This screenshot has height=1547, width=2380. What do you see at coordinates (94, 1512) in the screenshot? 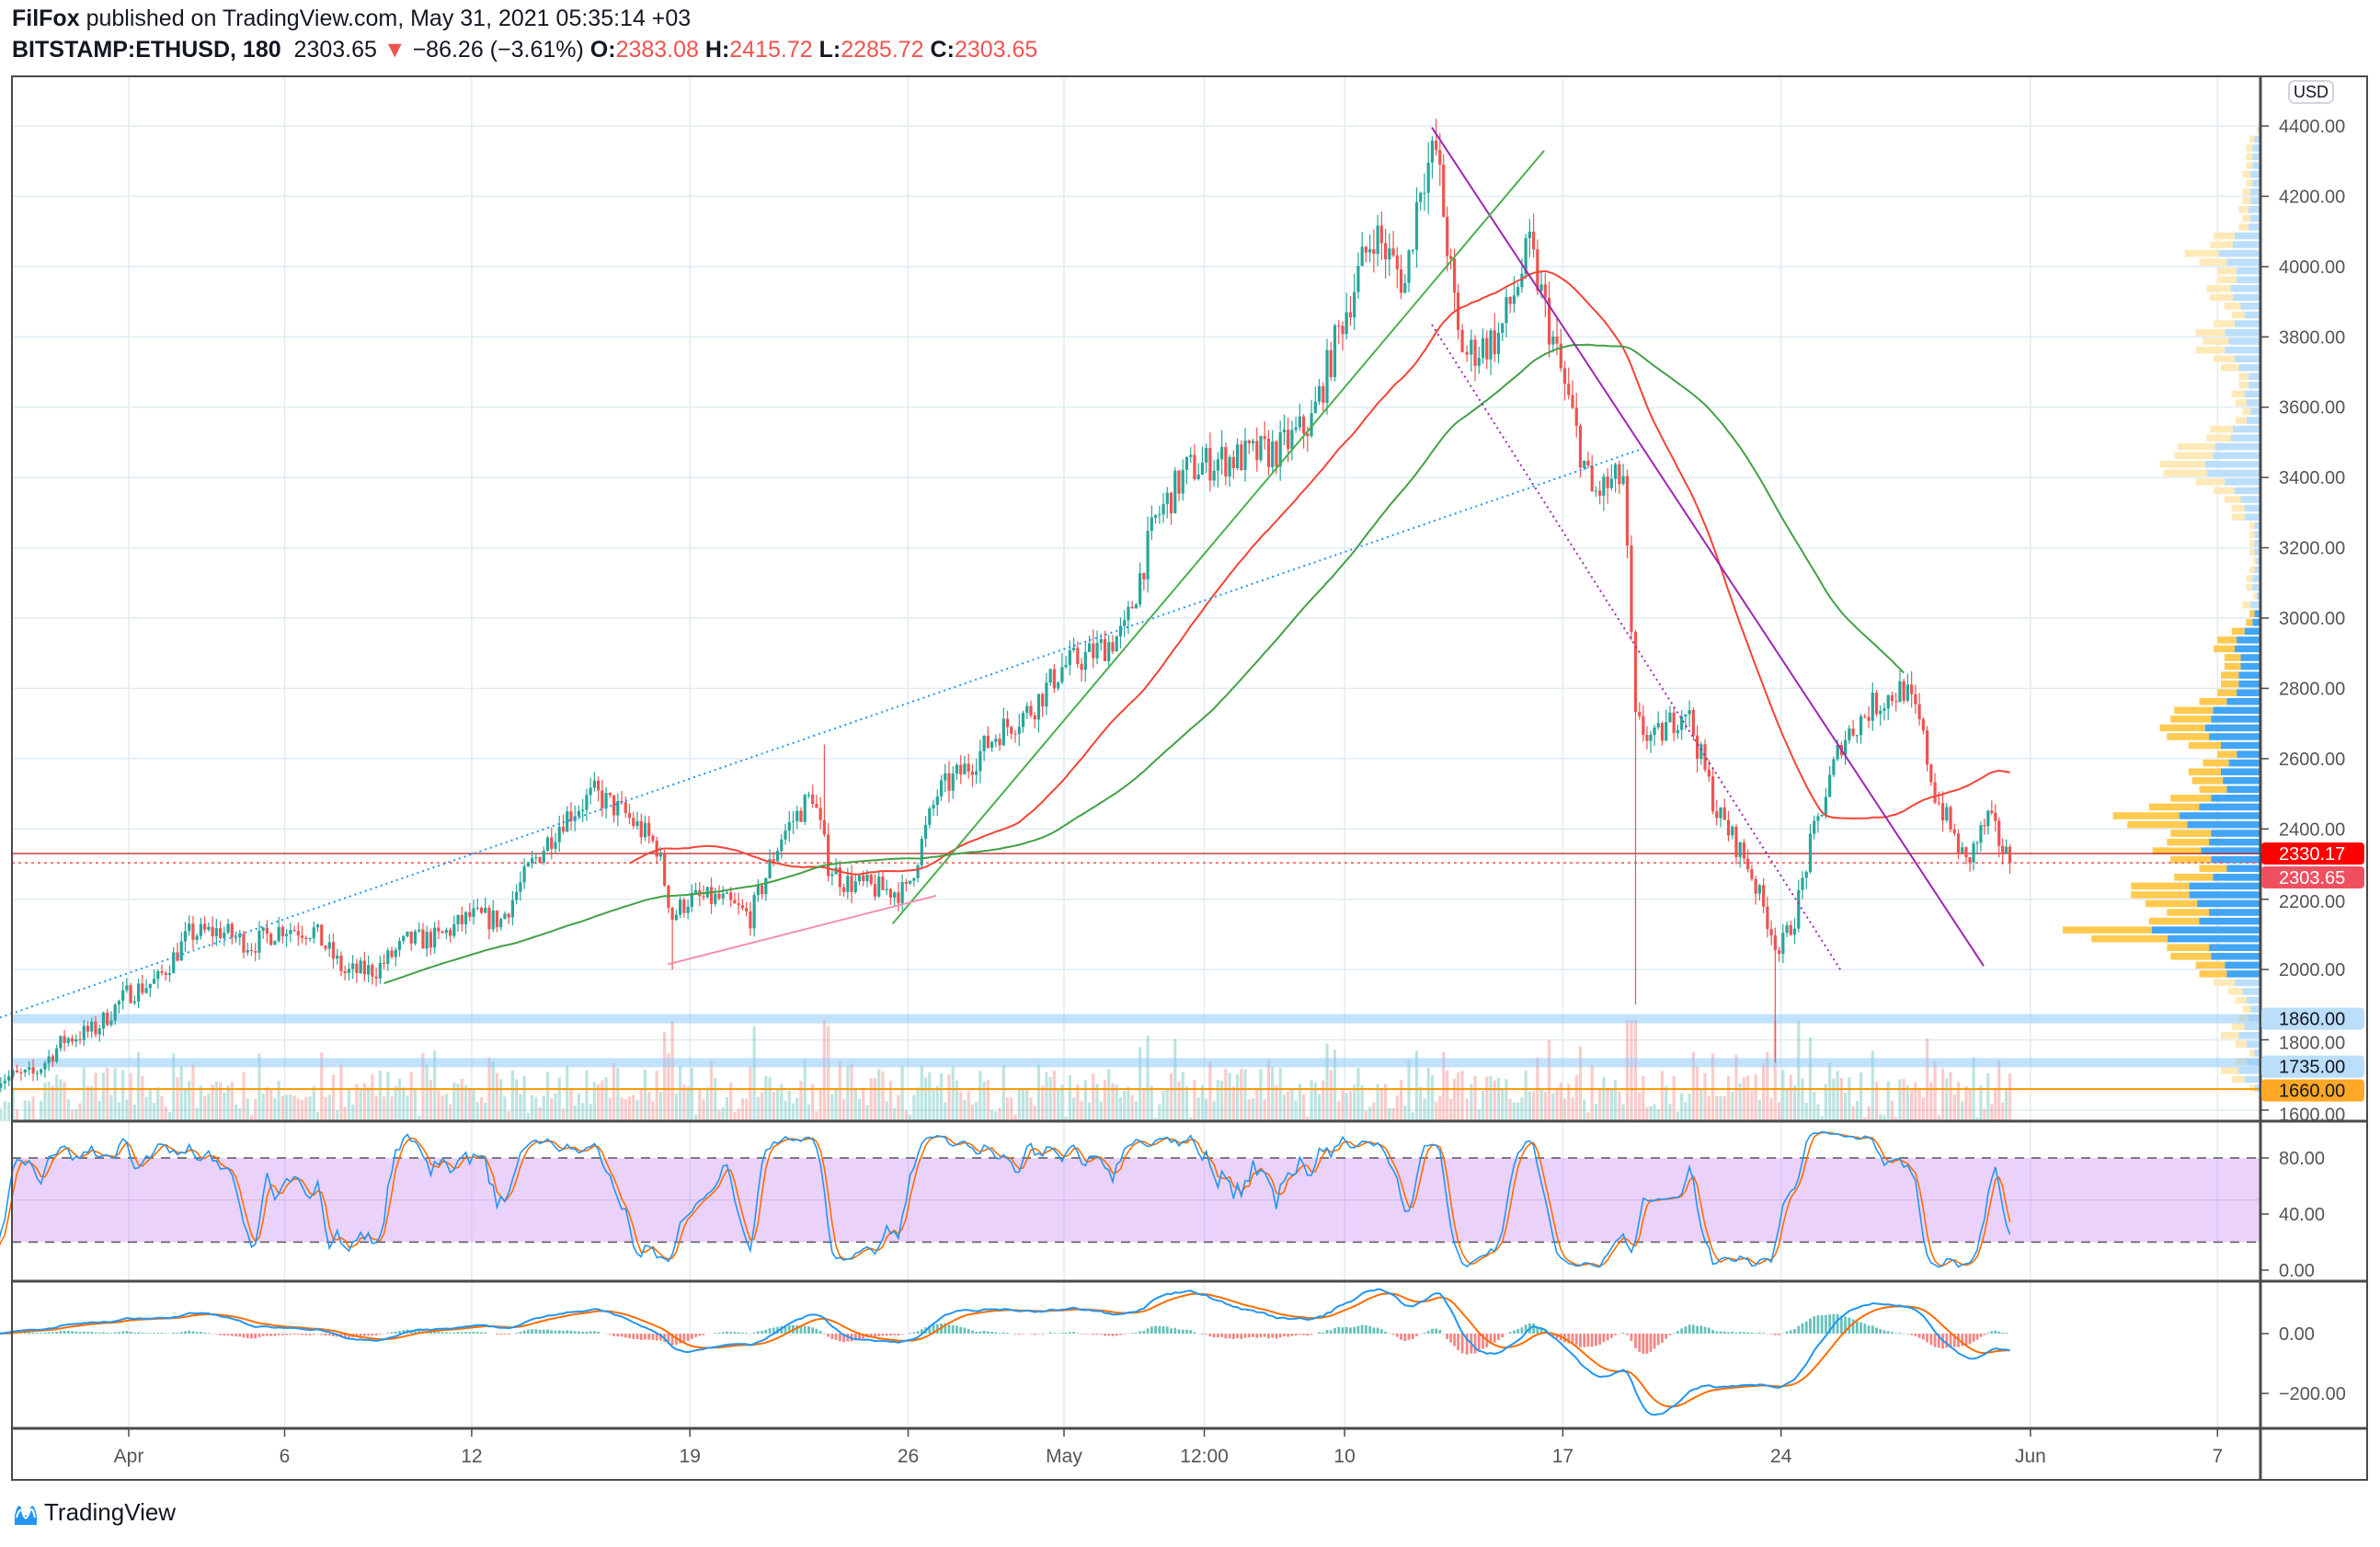
I see `tradingview-logo: TradingView` at bounding box center [94, 1512].